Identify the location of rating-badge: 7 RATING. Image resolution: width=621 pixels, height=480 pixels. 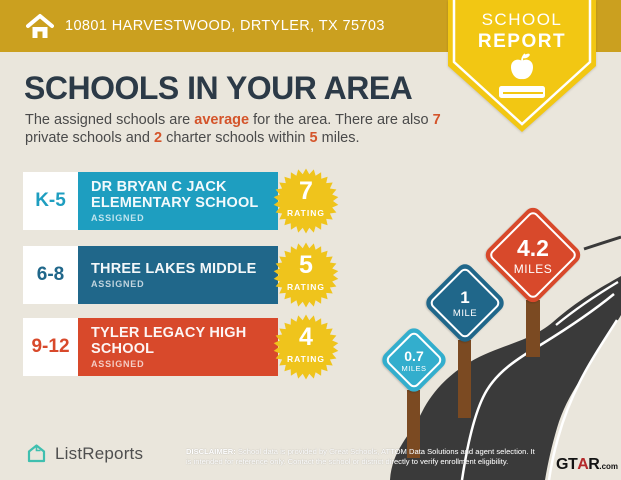
(306, 201).